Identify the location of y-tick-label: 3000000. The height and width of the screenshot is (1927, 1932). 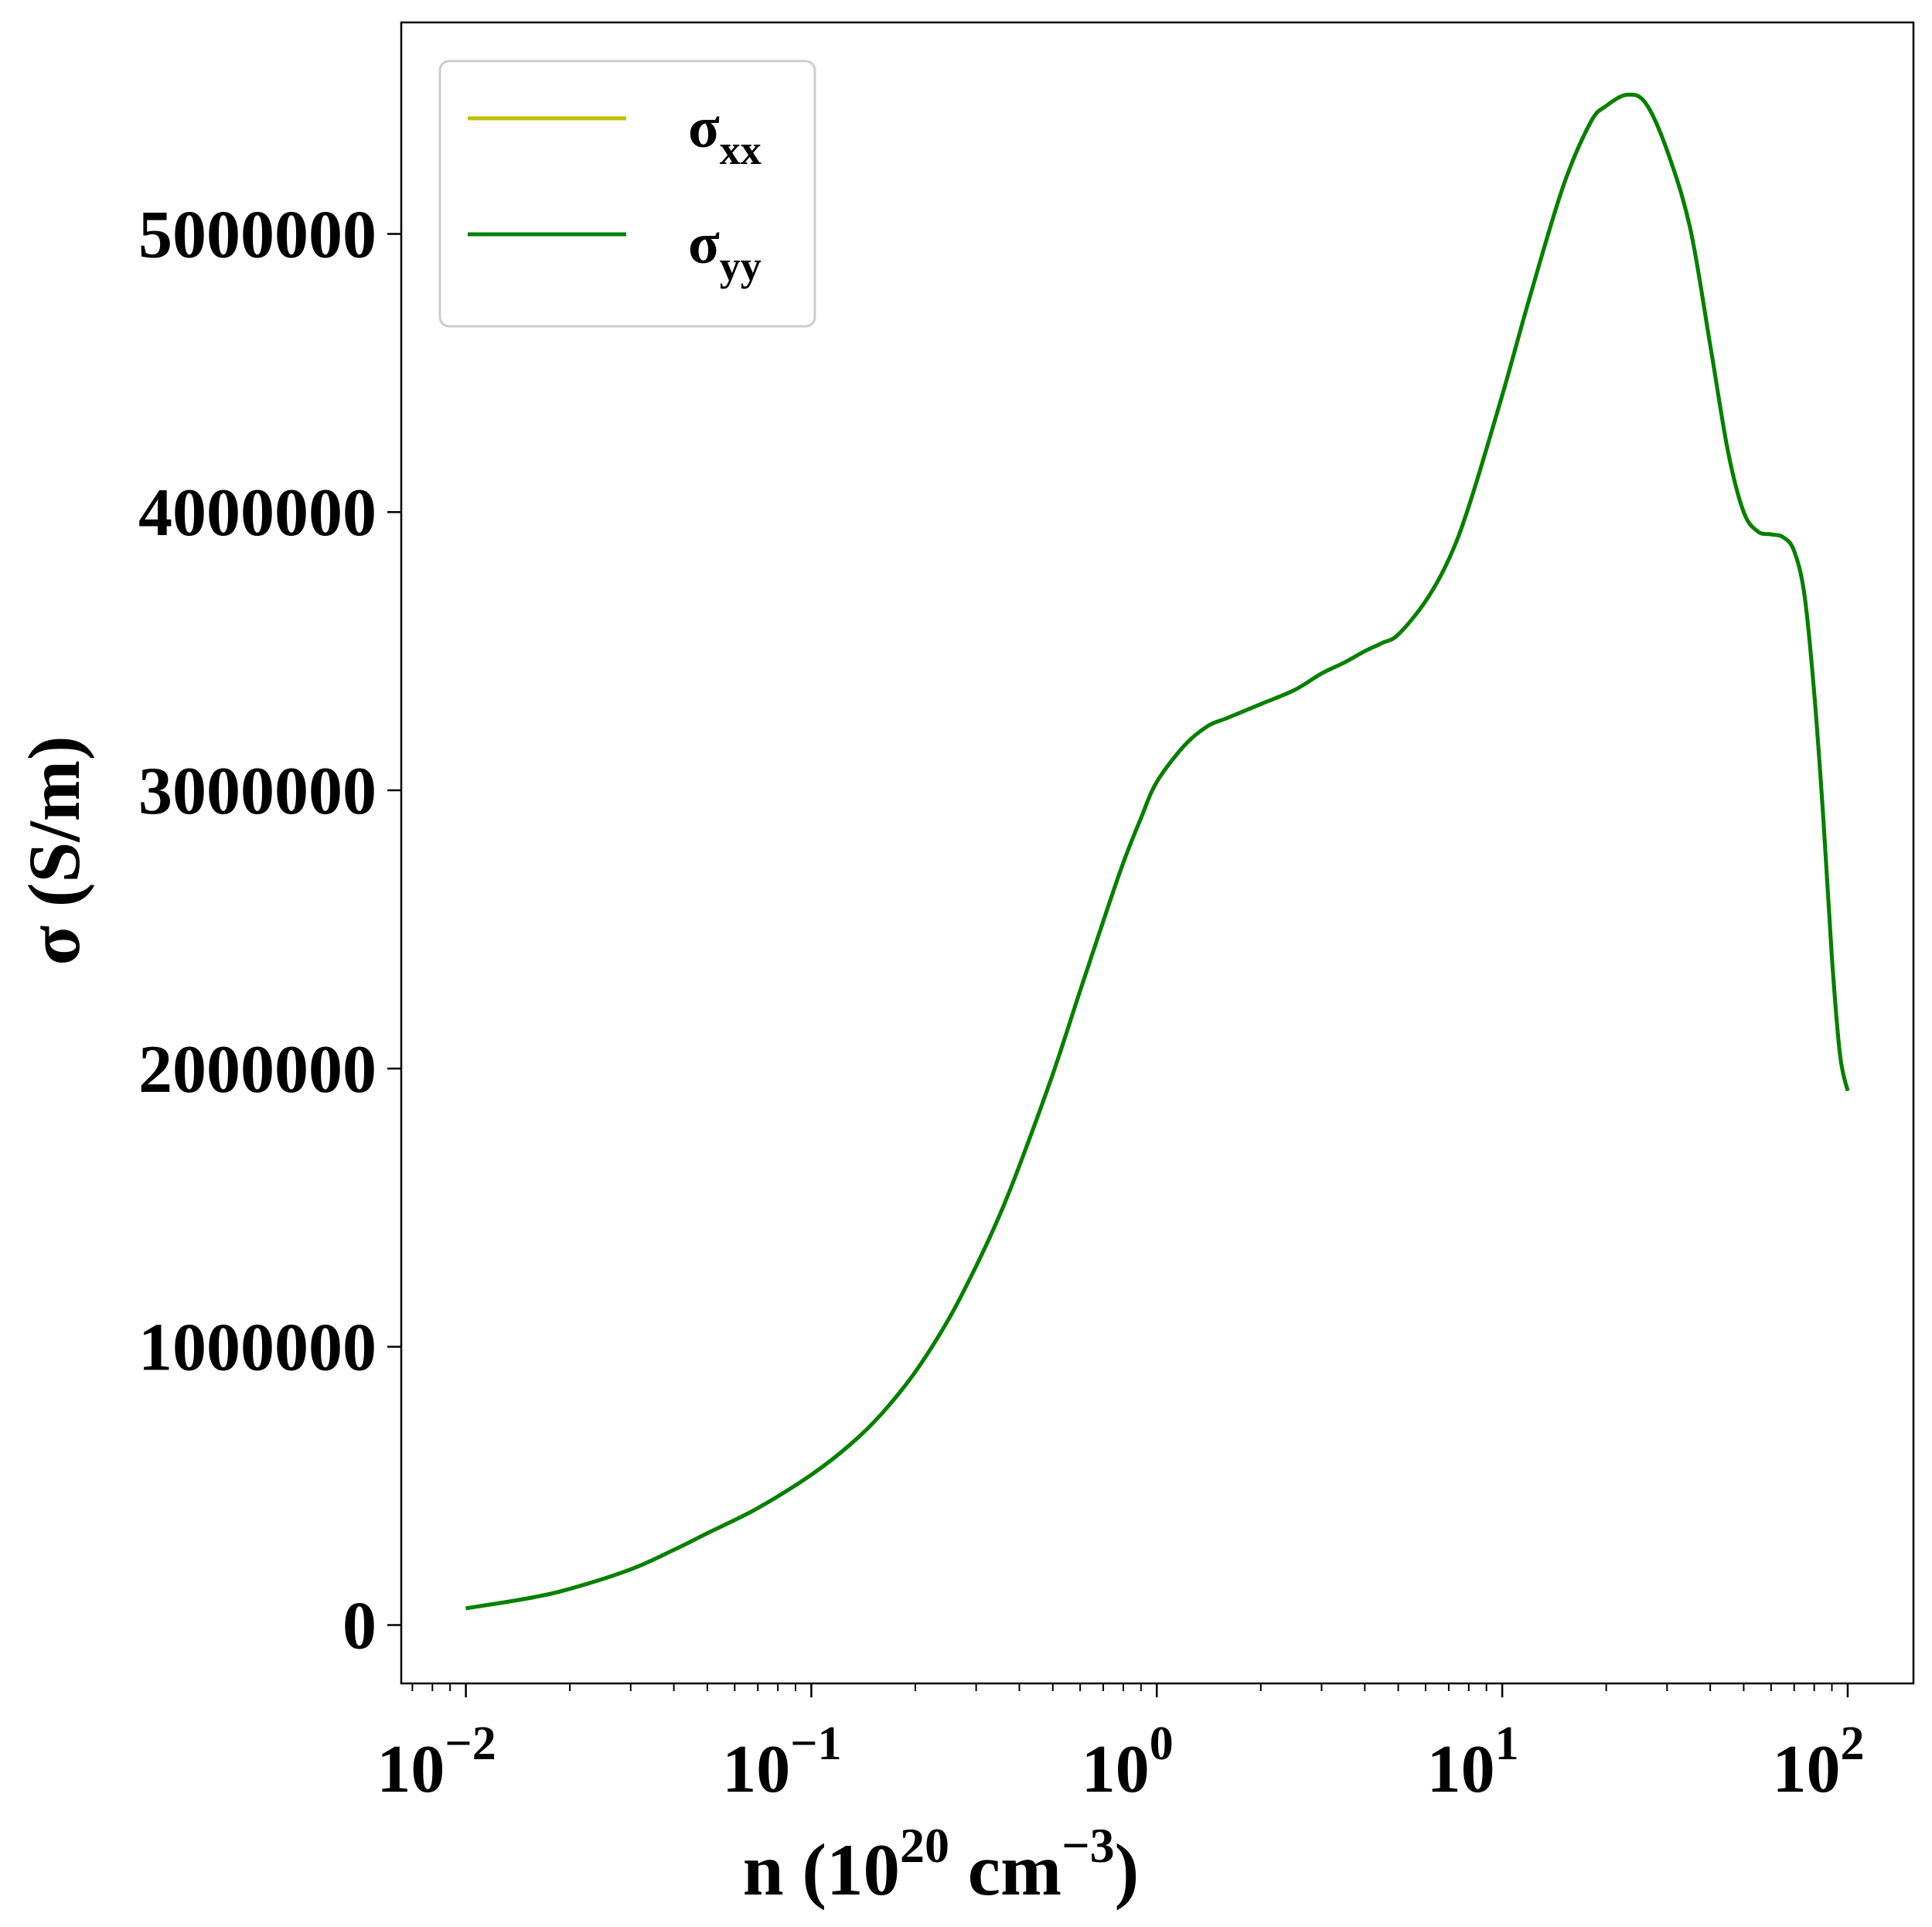
(257, 791).